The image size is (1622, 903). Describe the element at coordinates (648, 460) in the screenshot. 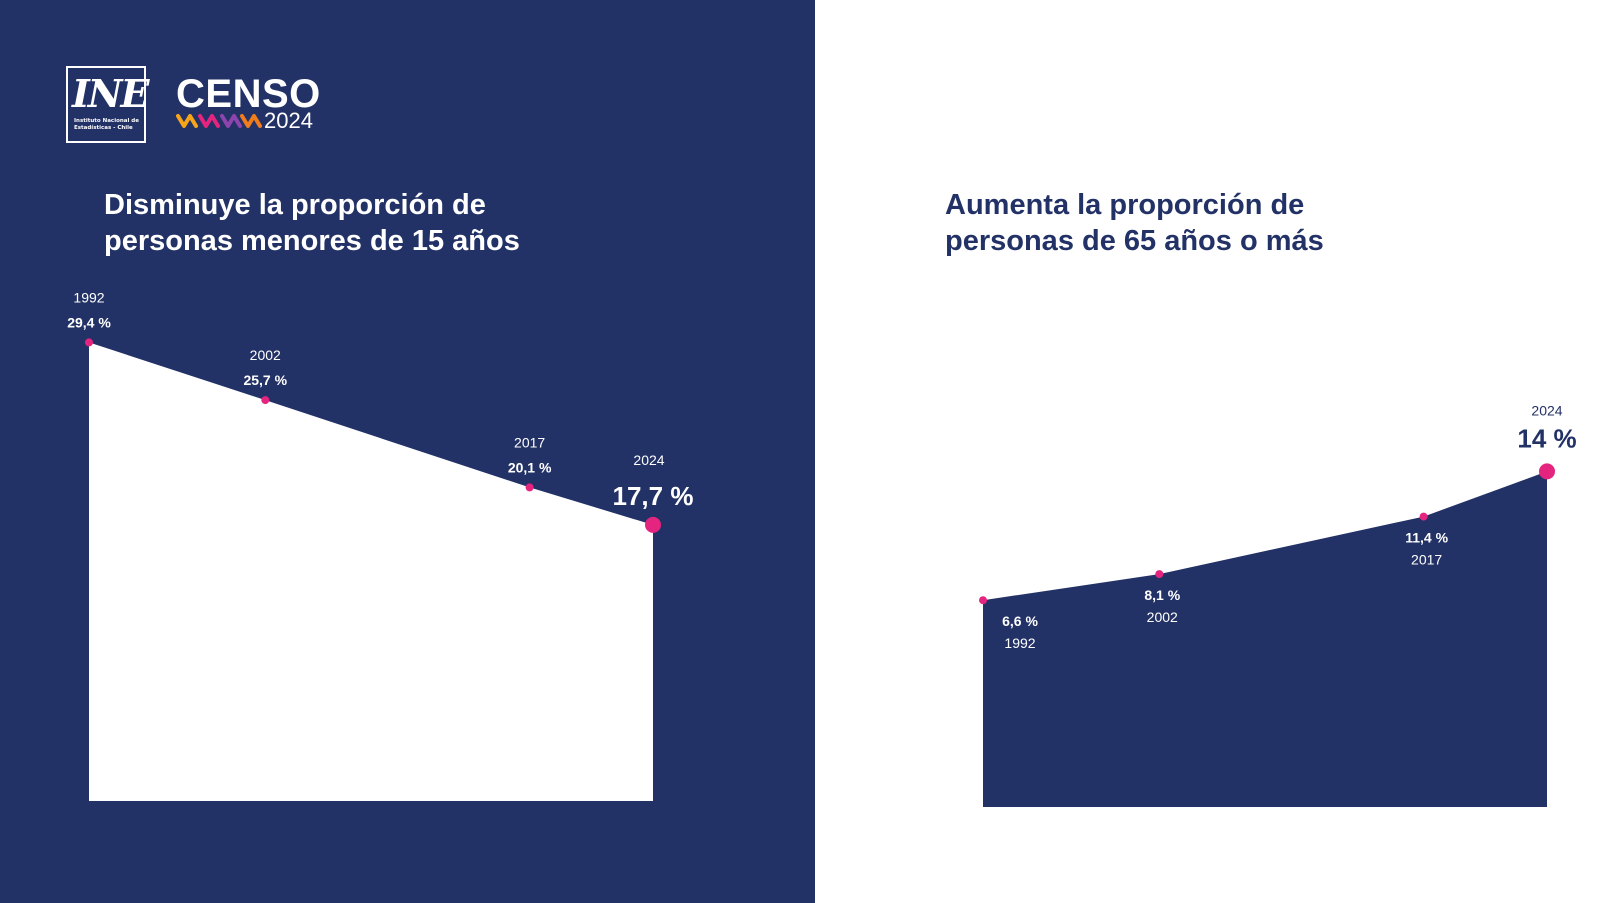

I see `under15-year-label-2024: 2024` at that location.